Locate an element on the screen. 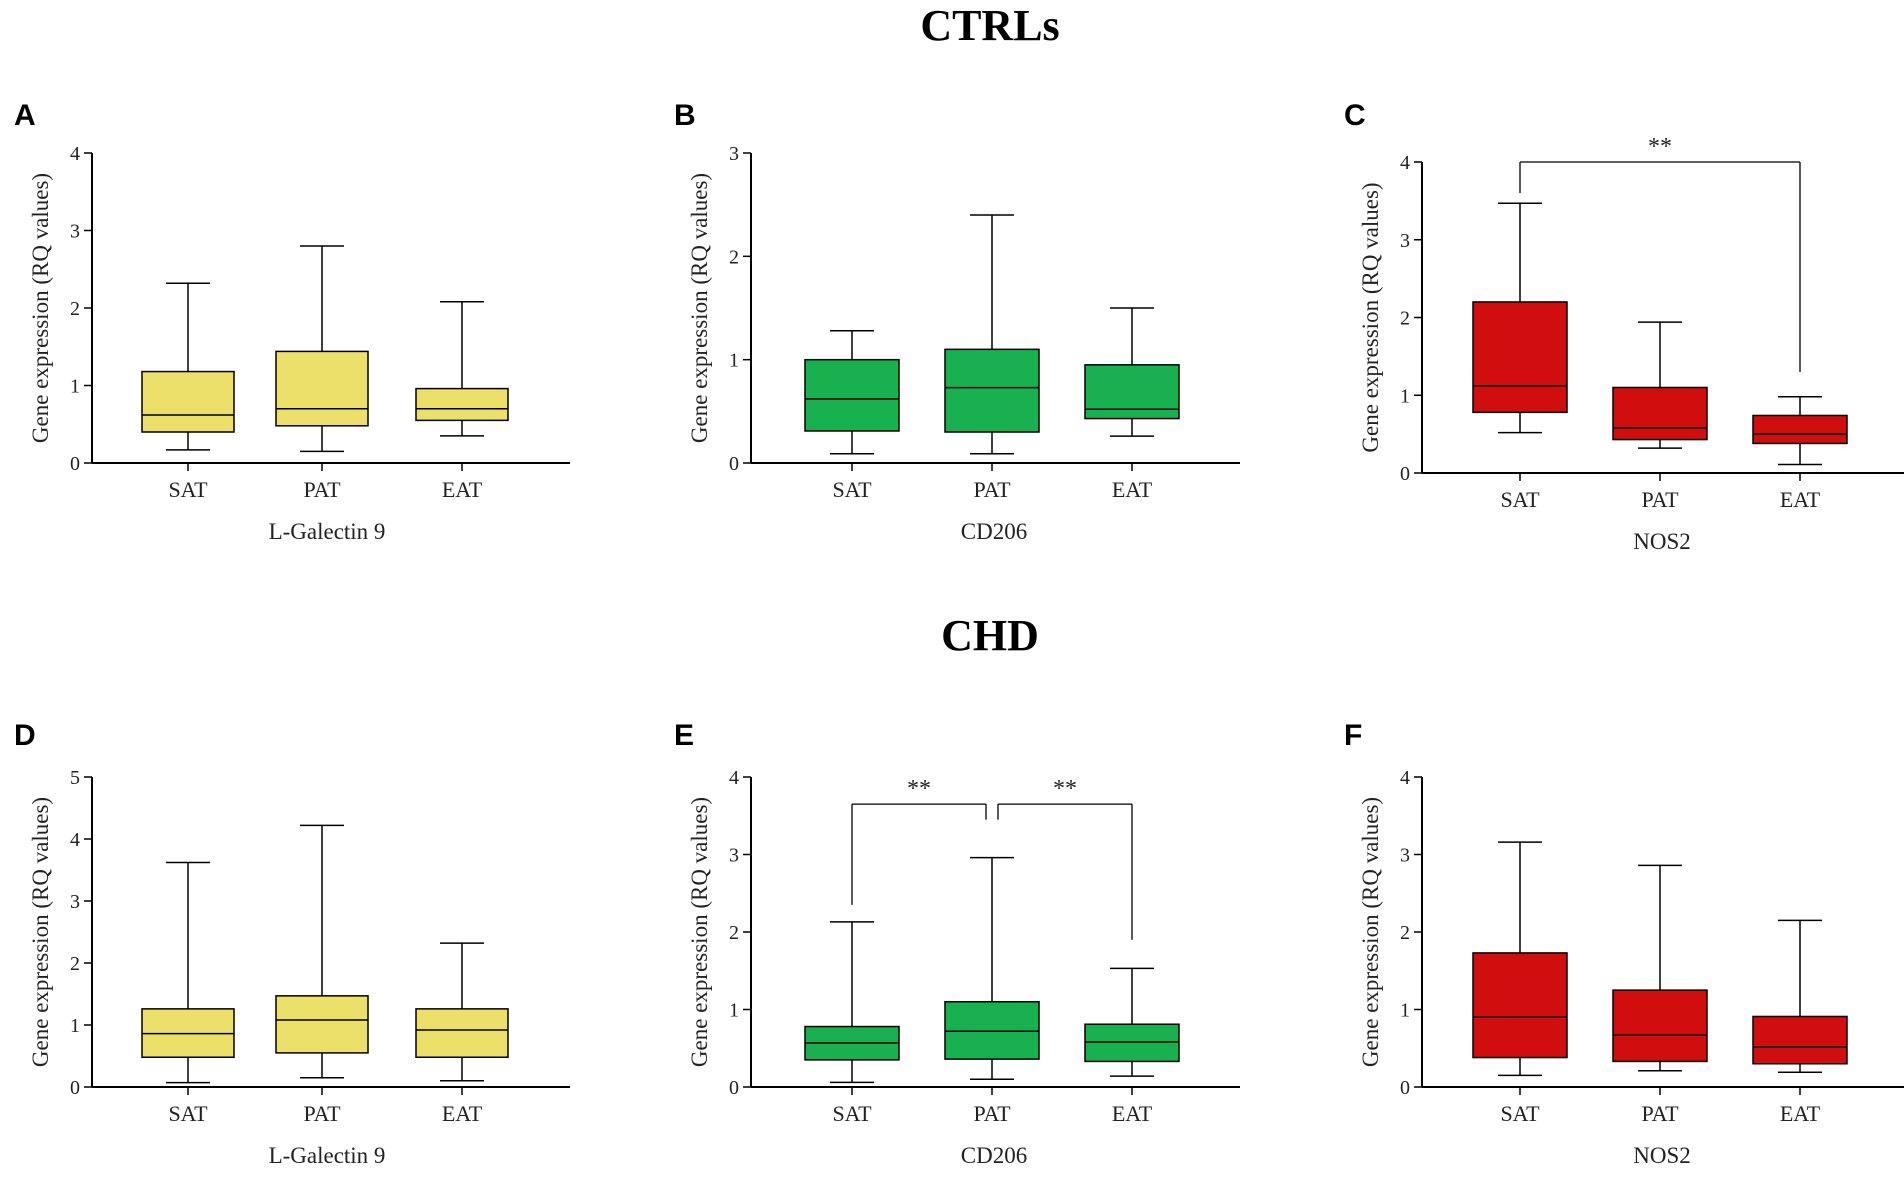 This screenshot has width=1904, height=1185. panel-b-x-axis-label: CD206 is located at coordinates (994, 531).